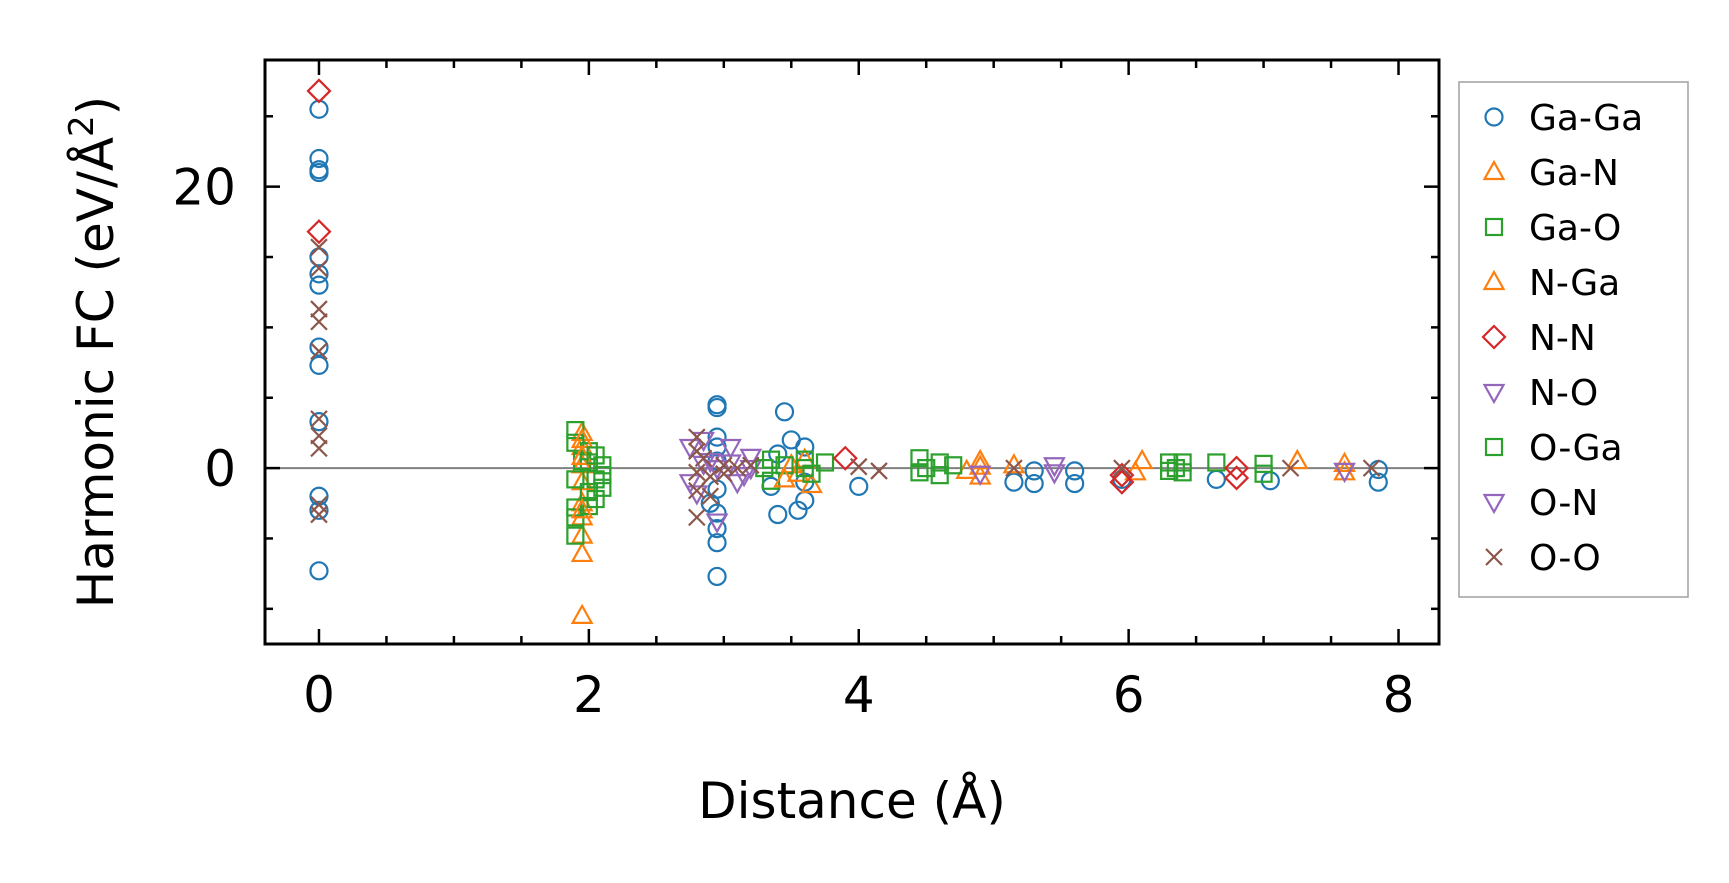 This screenshot has width=1729, height=883. I want to click on legend-entry: Ga-O, so click(1552, 228).